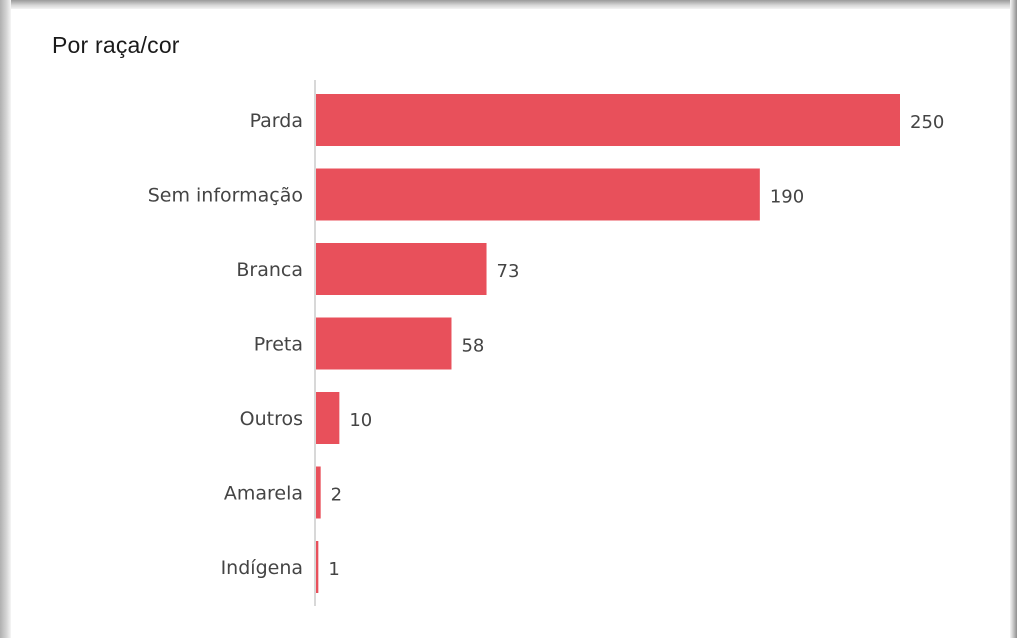 The image size is (1017, 638). Describe the element at coordinates (225, 196) in the screenshot. I see `category-label: Sem informação` at that location.